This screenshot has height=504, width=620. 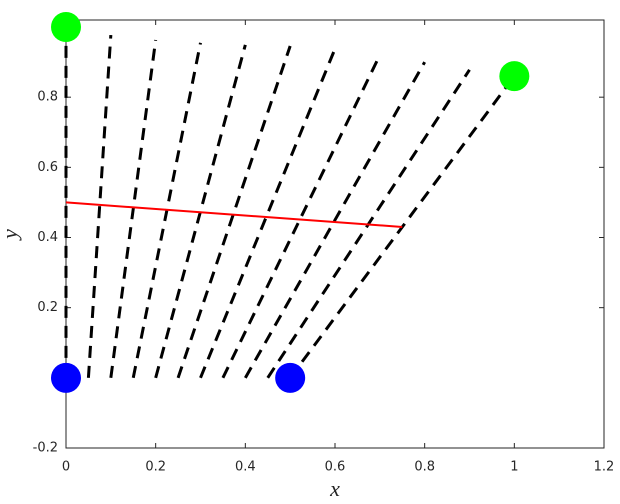 What do you see at coordinates (604, 467) in the screenshot?
I see `x-tick-label: 1.2` at bounding box center [604, 467].